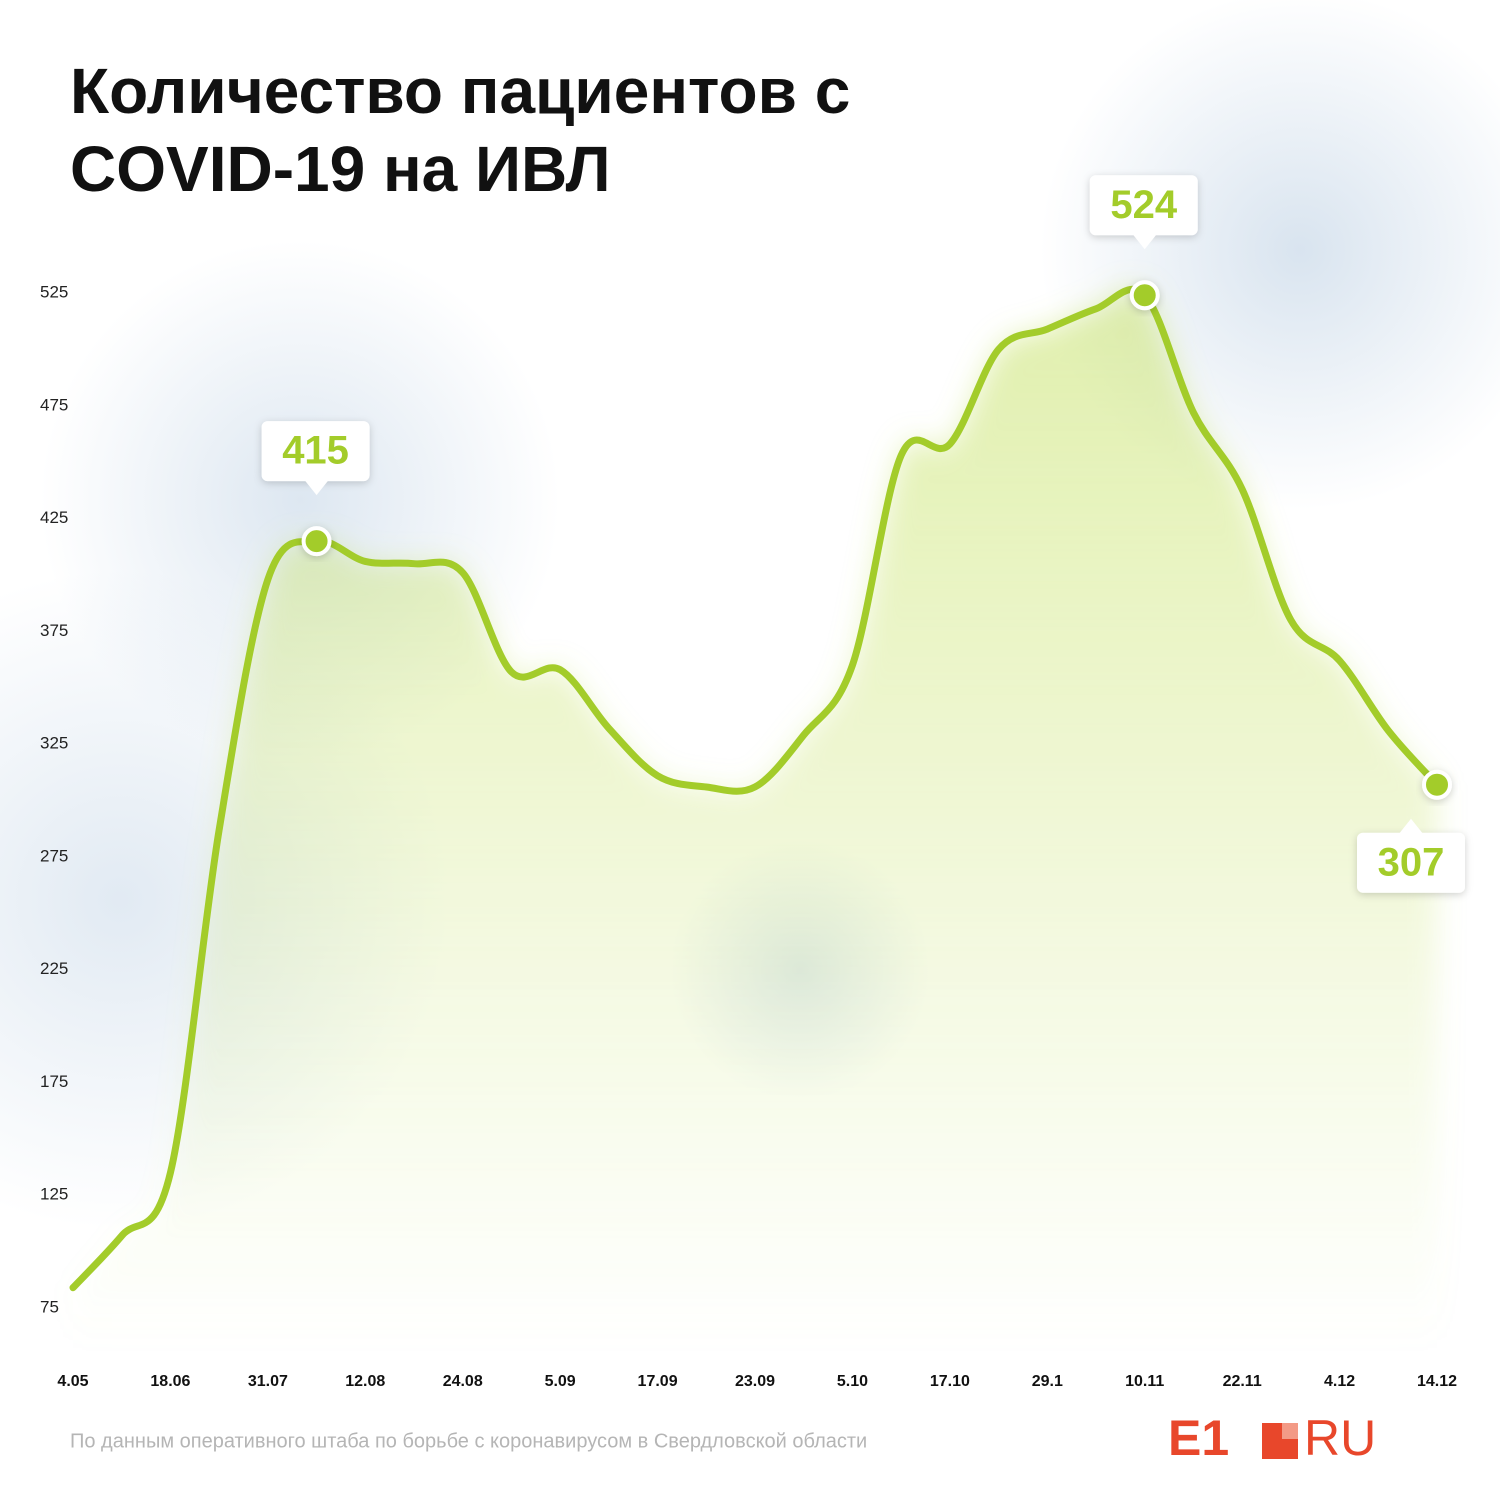 This screenshot has height=1500, width=1500. I want to click on y-tick-label: 475, so click(54, 404).